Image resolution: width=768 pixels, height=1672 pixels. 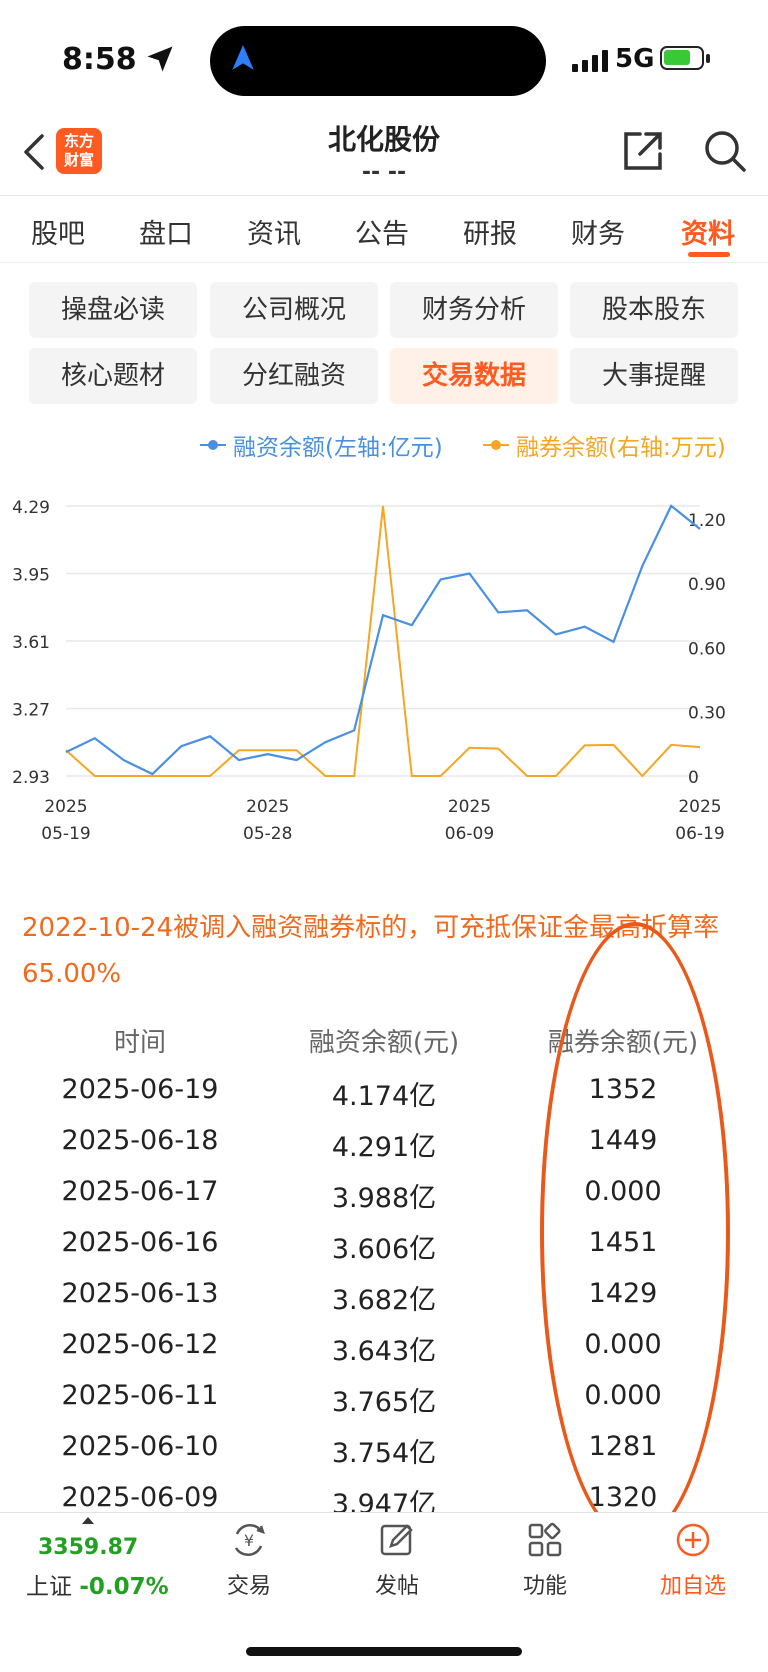 I want to click on index-value: 3359.87, so click(x=88, y=1547).